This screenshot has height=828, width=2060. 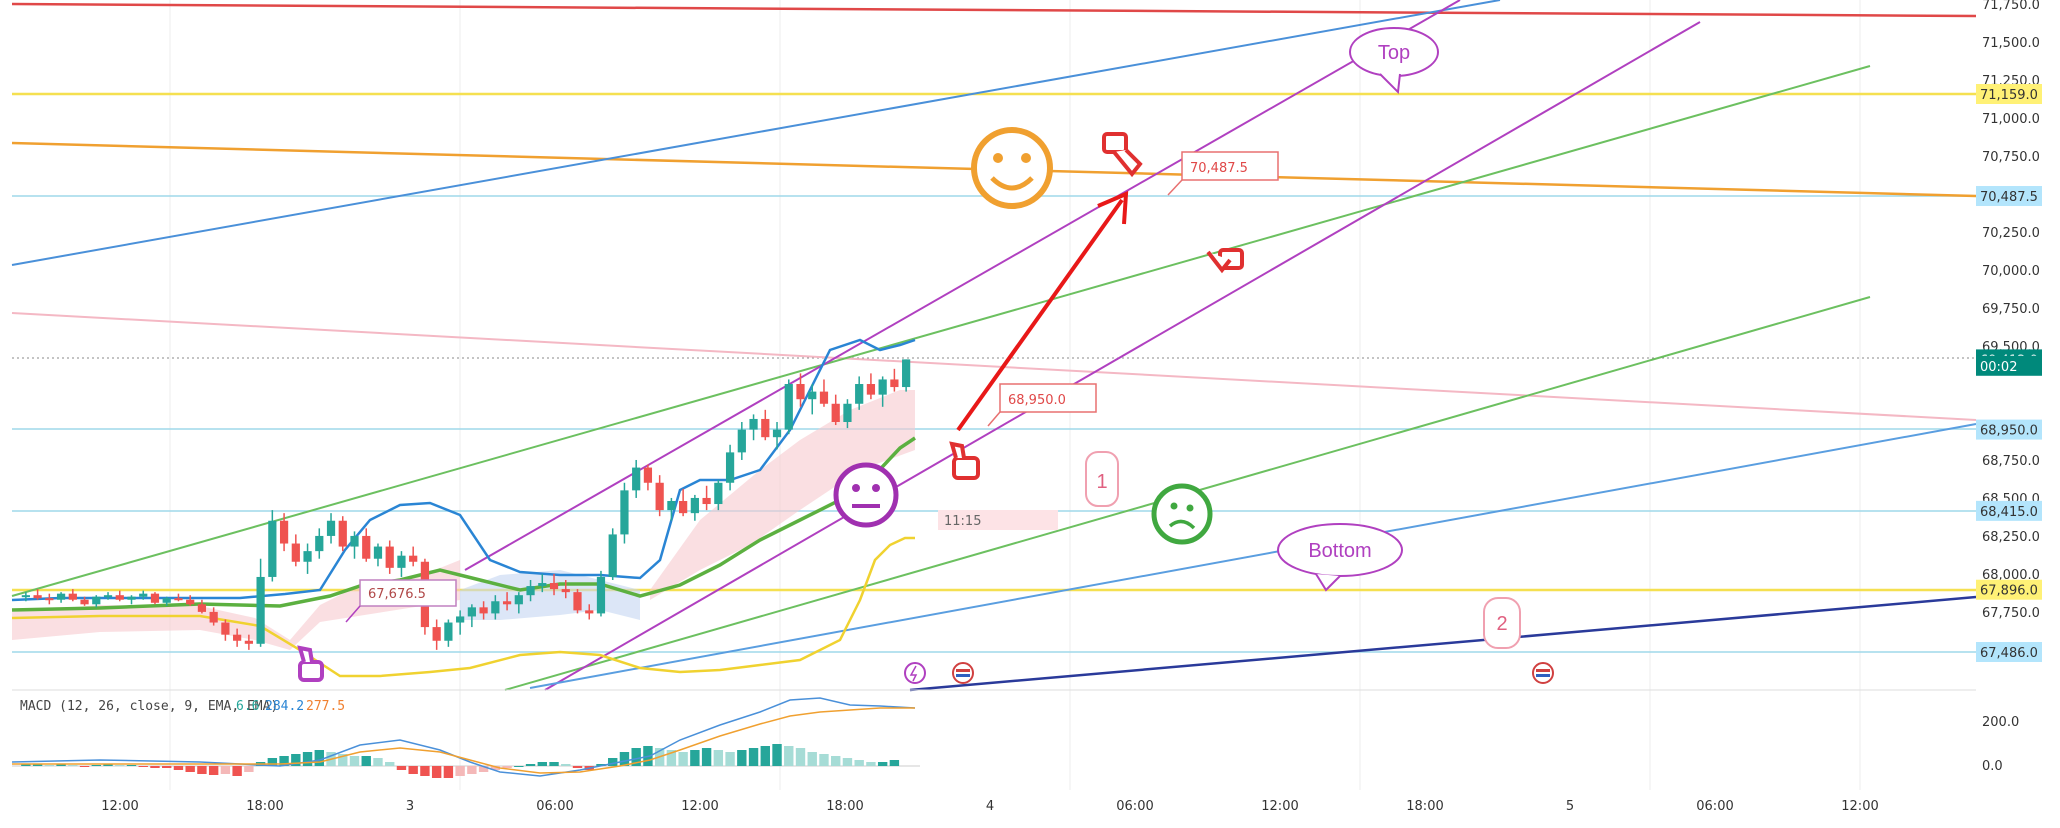 I want to click on bottom-callout-text: Bottom, so click(x=1339, y=551).